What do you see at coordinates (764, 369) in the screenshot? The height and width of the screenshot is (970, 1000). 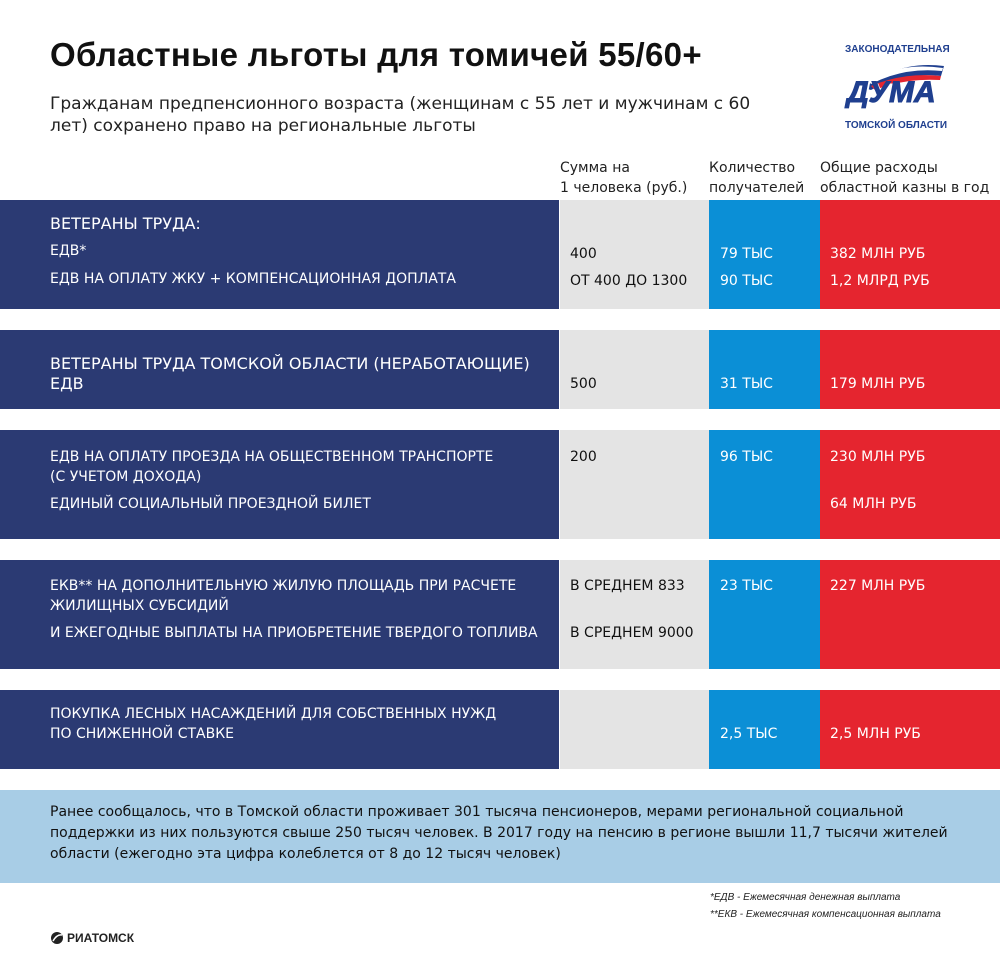 I see `count-cell: 31 ТЫС` at bounding box center [764, 369].